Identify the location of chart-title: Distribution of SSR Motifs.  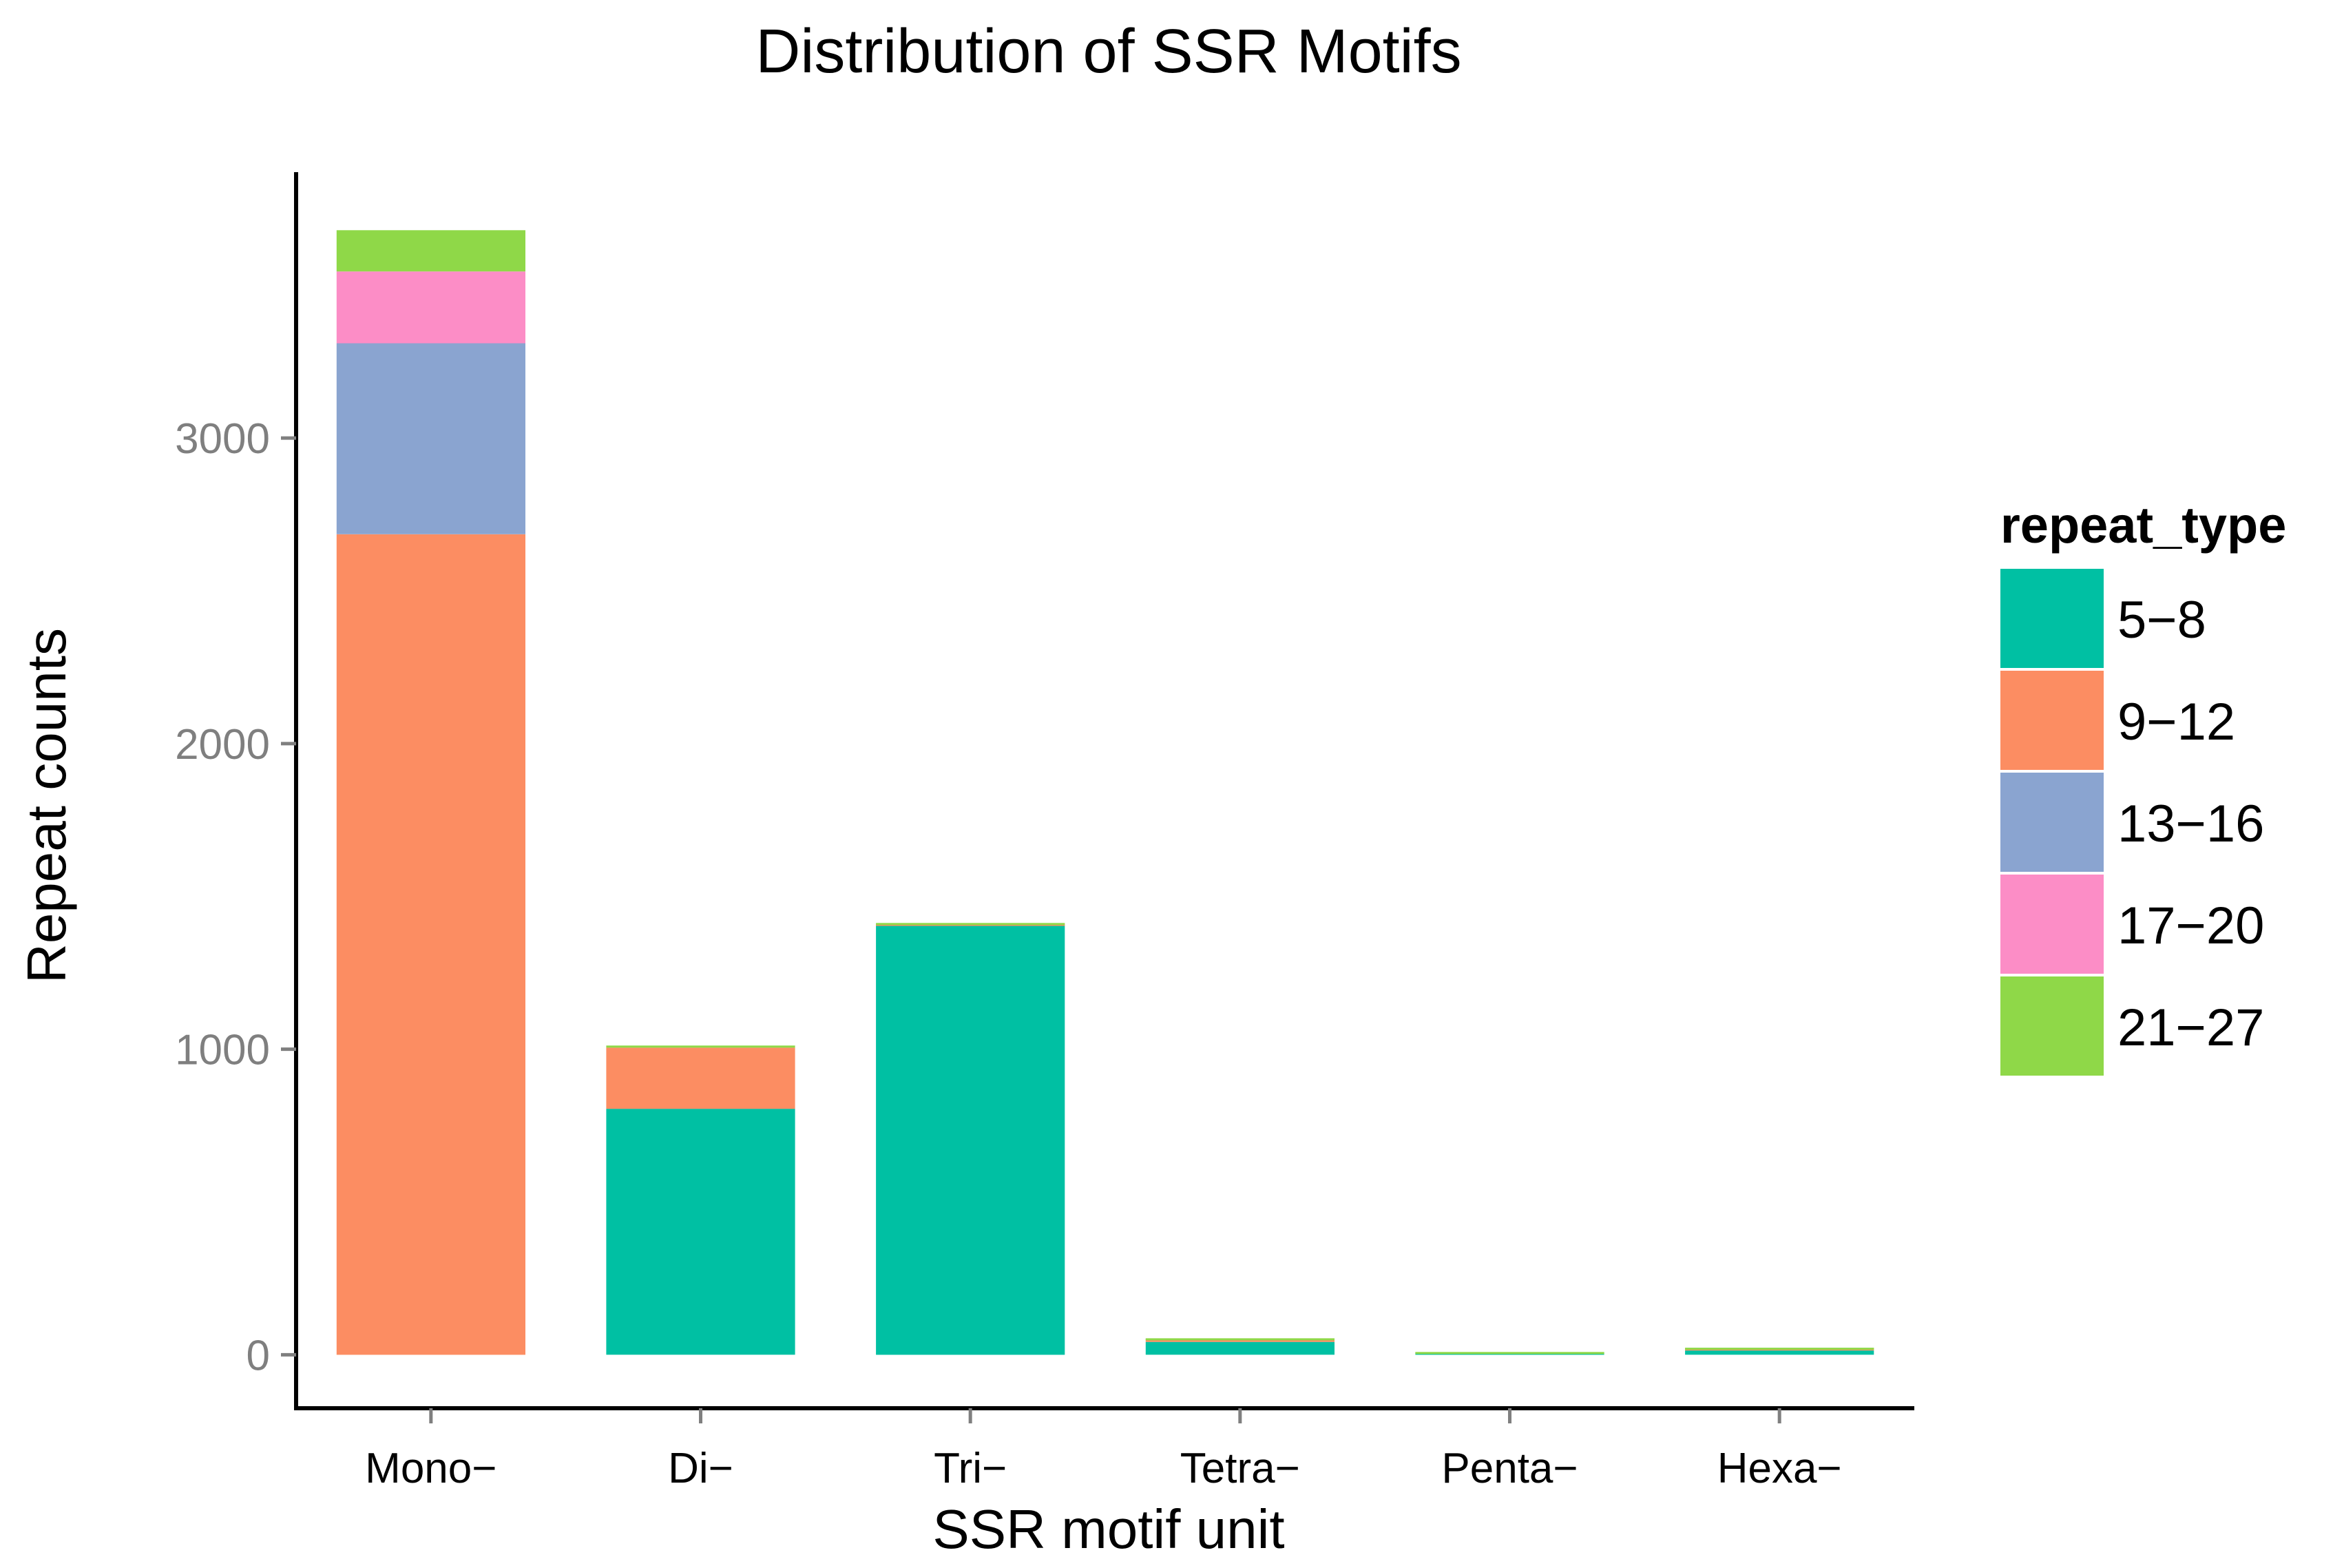
(1108, 51).